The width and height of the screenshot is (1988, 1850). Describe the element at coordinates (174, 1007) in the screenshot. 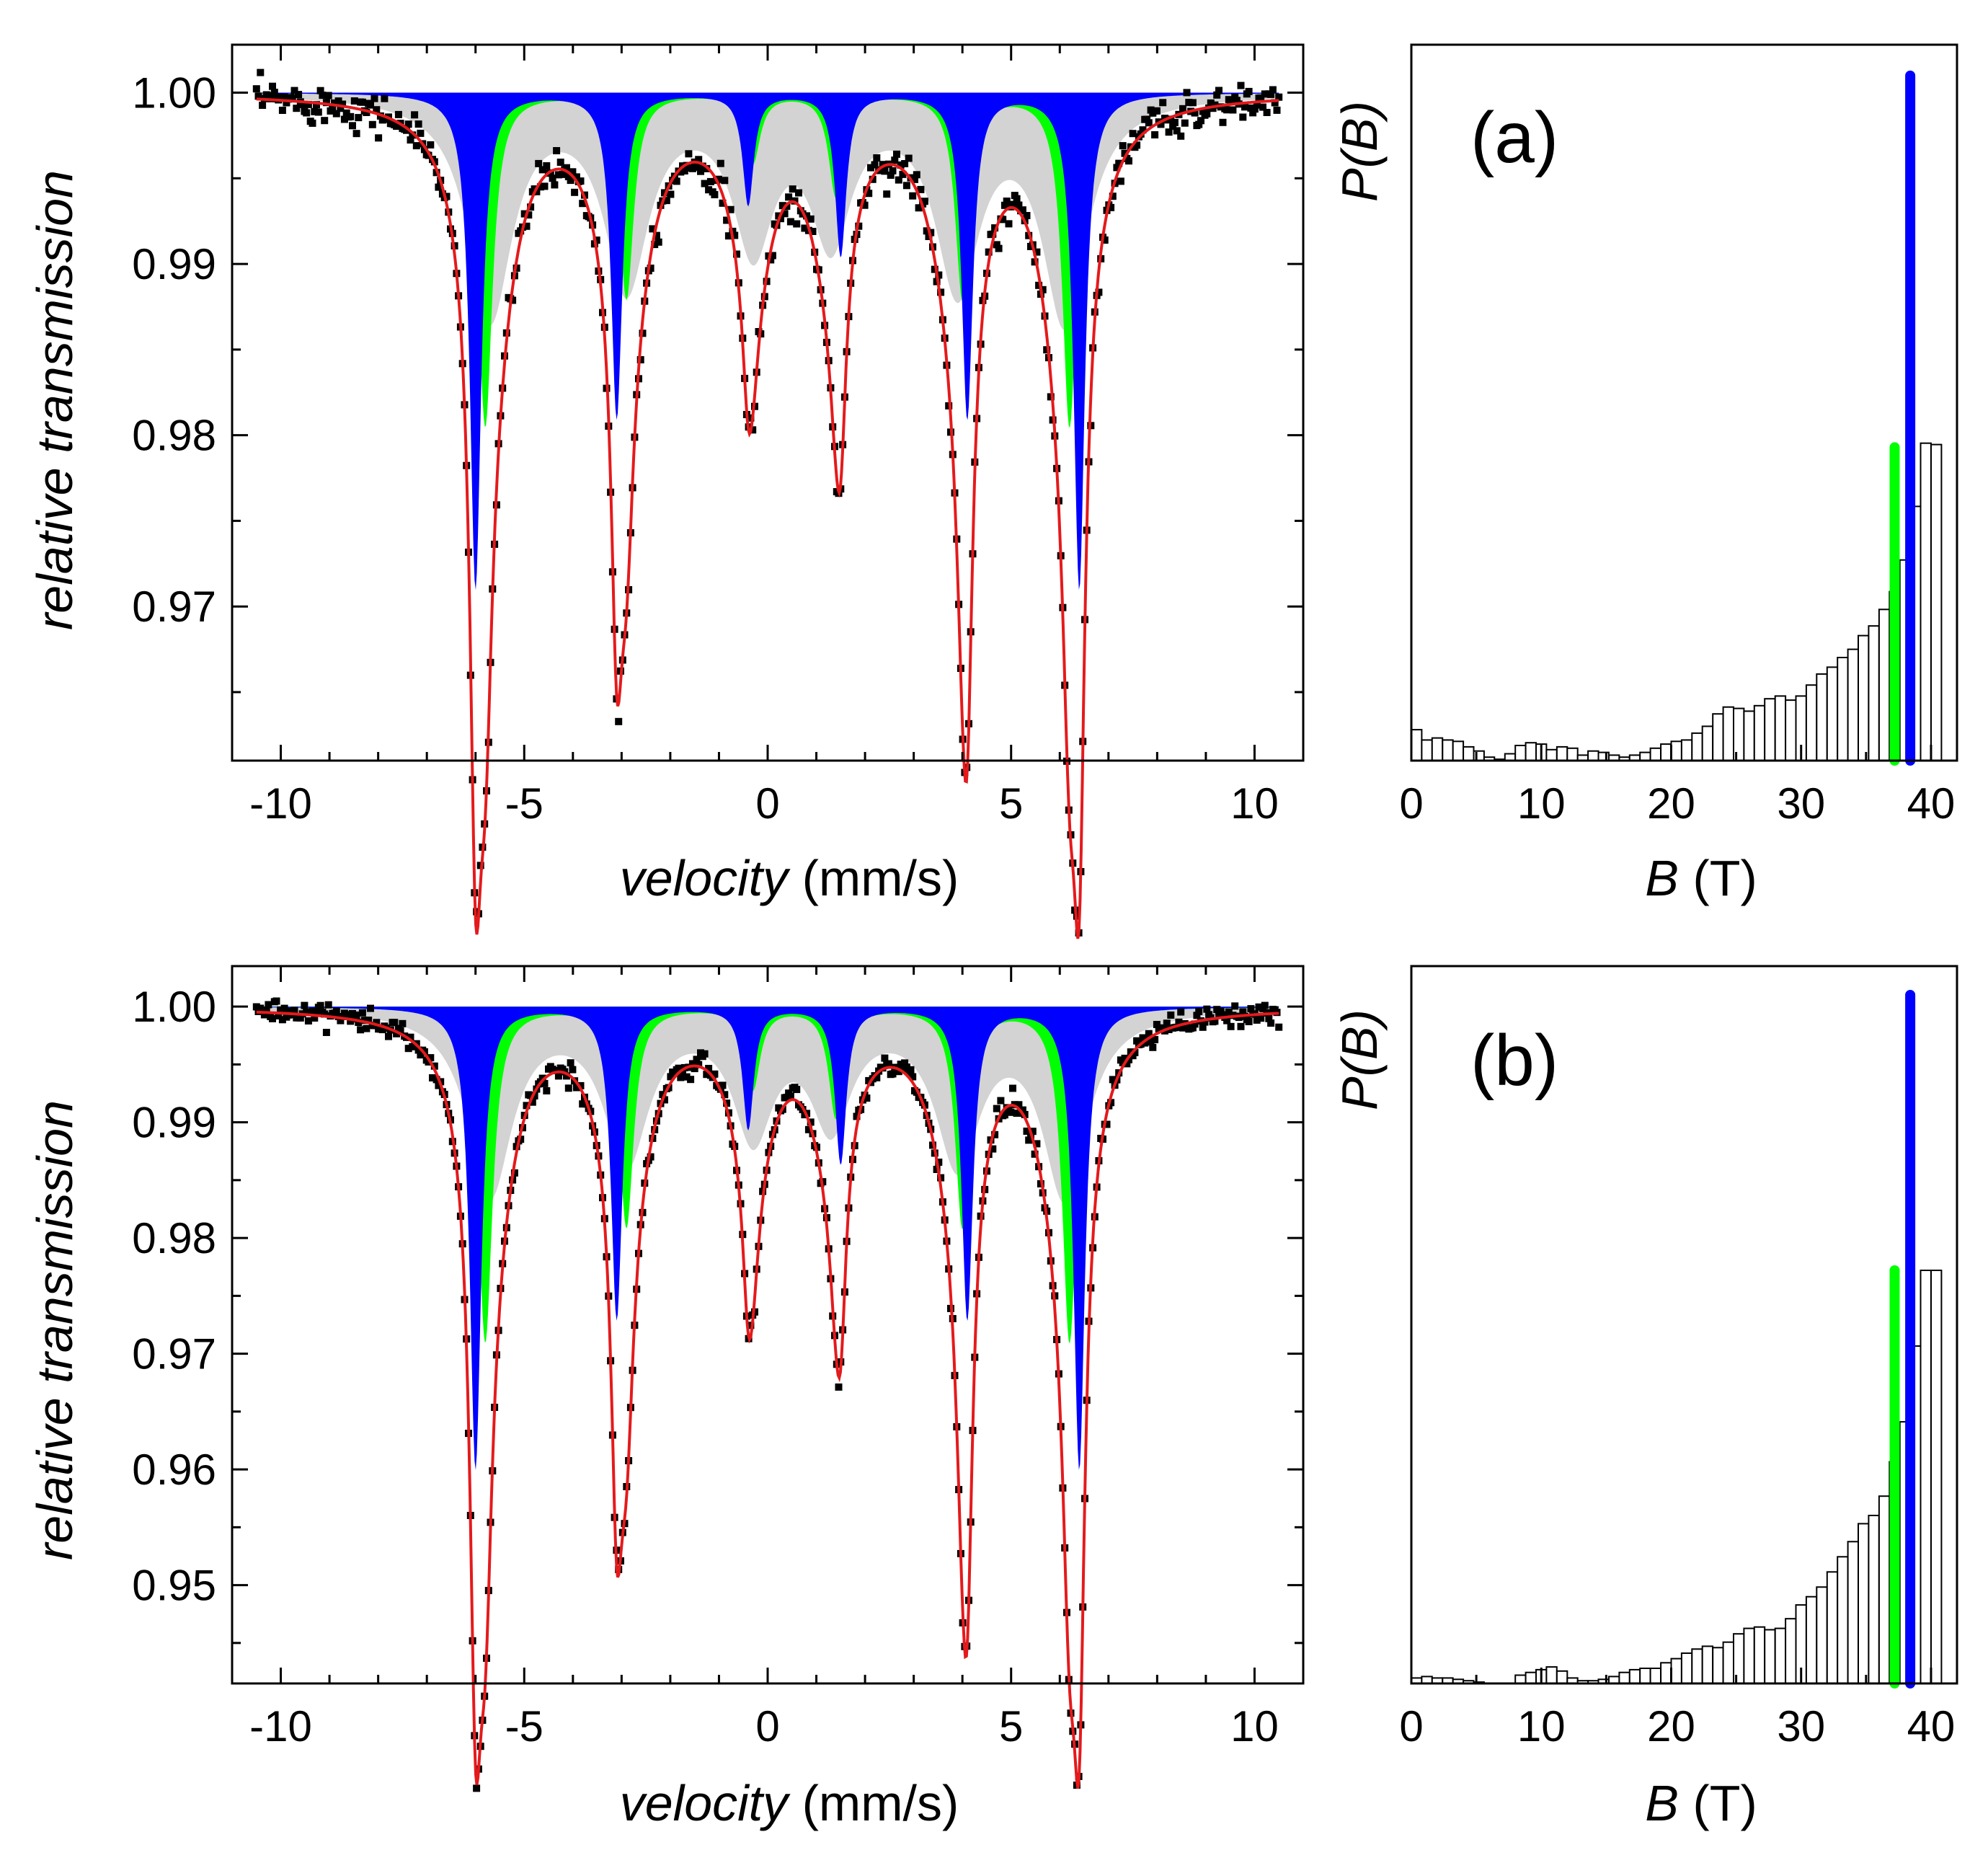

I see `y-tick-label: 1.00` at that location.